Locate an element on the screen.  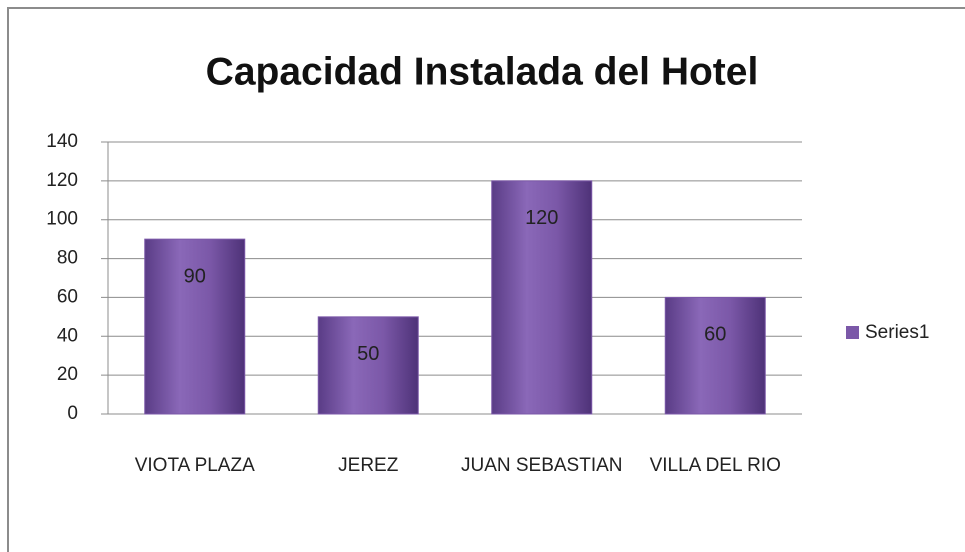
y-tick-label: 140 is located at coordinates (62, 141).